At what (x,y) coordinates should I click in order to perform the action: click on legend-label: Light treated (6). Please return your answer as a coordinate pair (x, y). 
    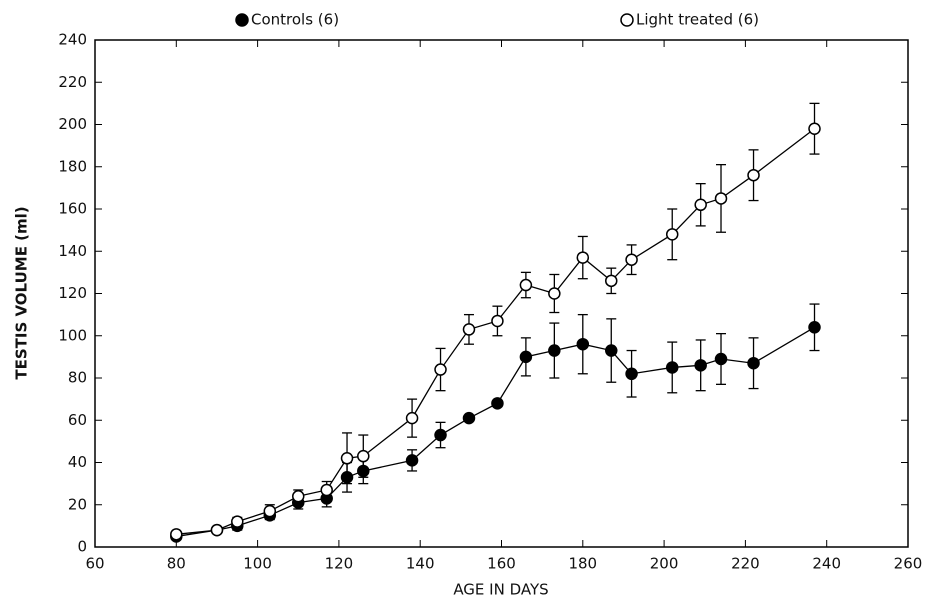
    Looking at the image, I should click on (697, 20).